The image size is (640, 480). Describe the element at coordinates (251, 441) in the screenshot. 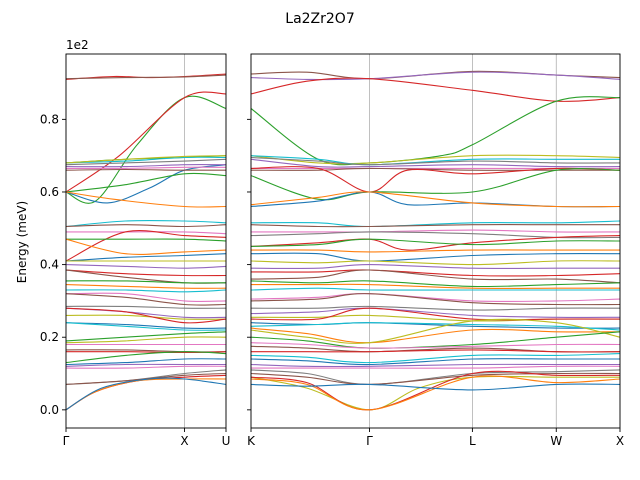

I see `x-tick-label: K` at that location.